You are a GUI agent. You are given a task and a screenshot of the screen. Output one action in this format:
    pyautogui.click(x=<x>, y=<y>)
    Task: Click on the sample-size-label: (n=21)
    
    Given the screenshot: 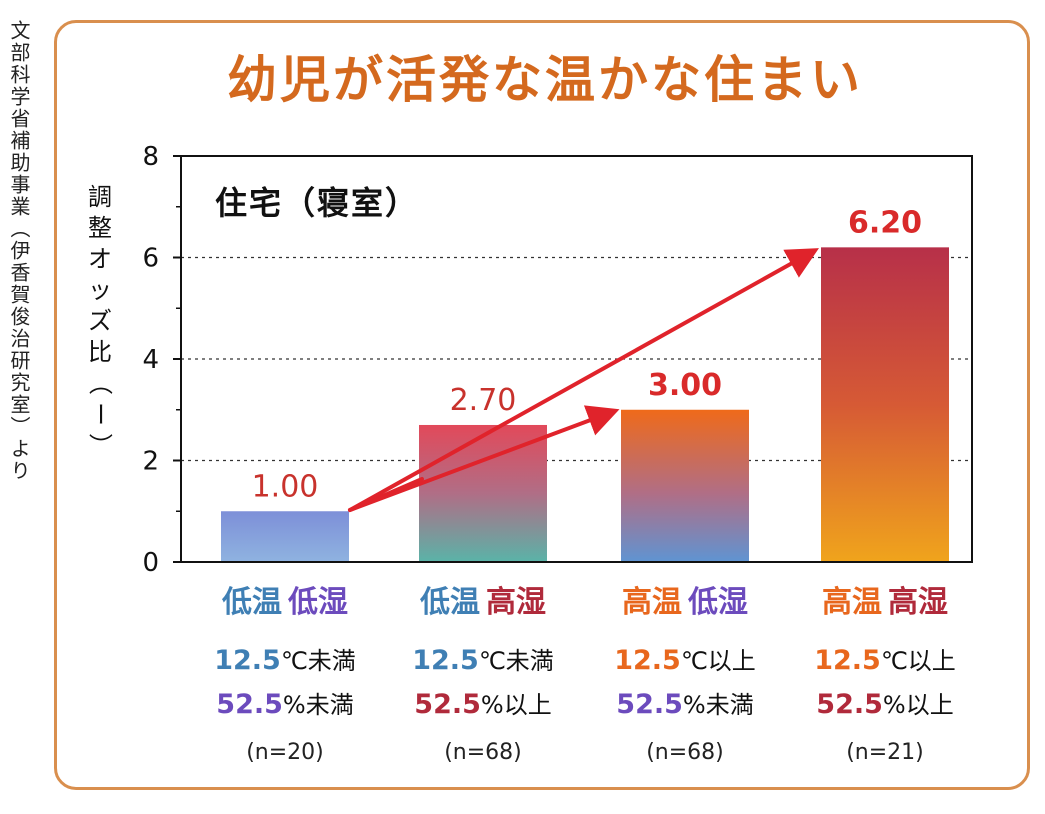 What is the action you would take?
    pyautogui.click(x=885, y=752)
    